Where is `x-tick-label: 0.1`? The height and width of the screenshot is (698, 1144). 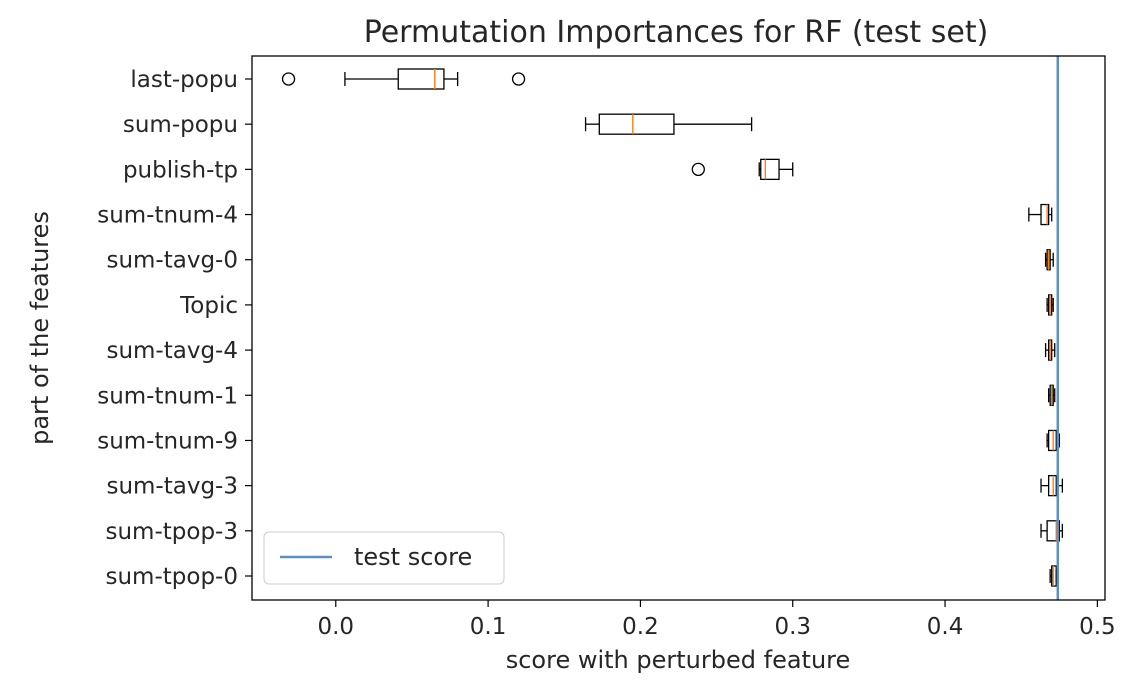
x-tick-label: 0.1 is located at coordinates (488, 627).